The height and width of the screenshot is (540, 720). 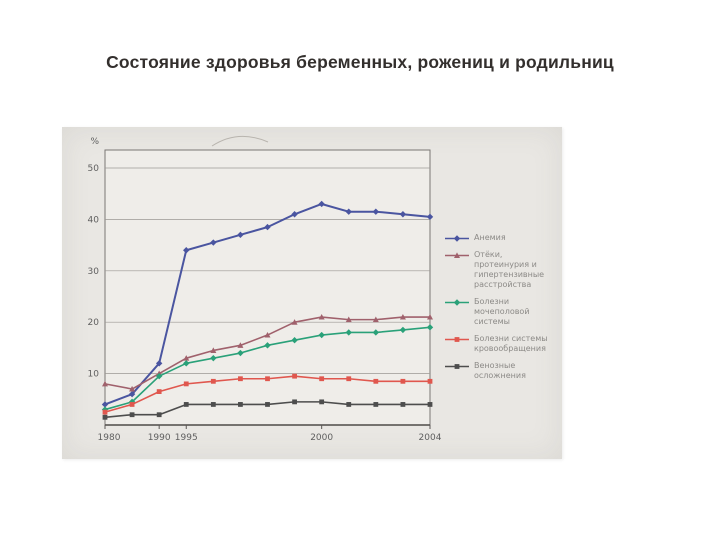 What do you see at coordinates (240, 141) in the screenshot?
I see `scan-artifact` at bounding box center [240, 141].